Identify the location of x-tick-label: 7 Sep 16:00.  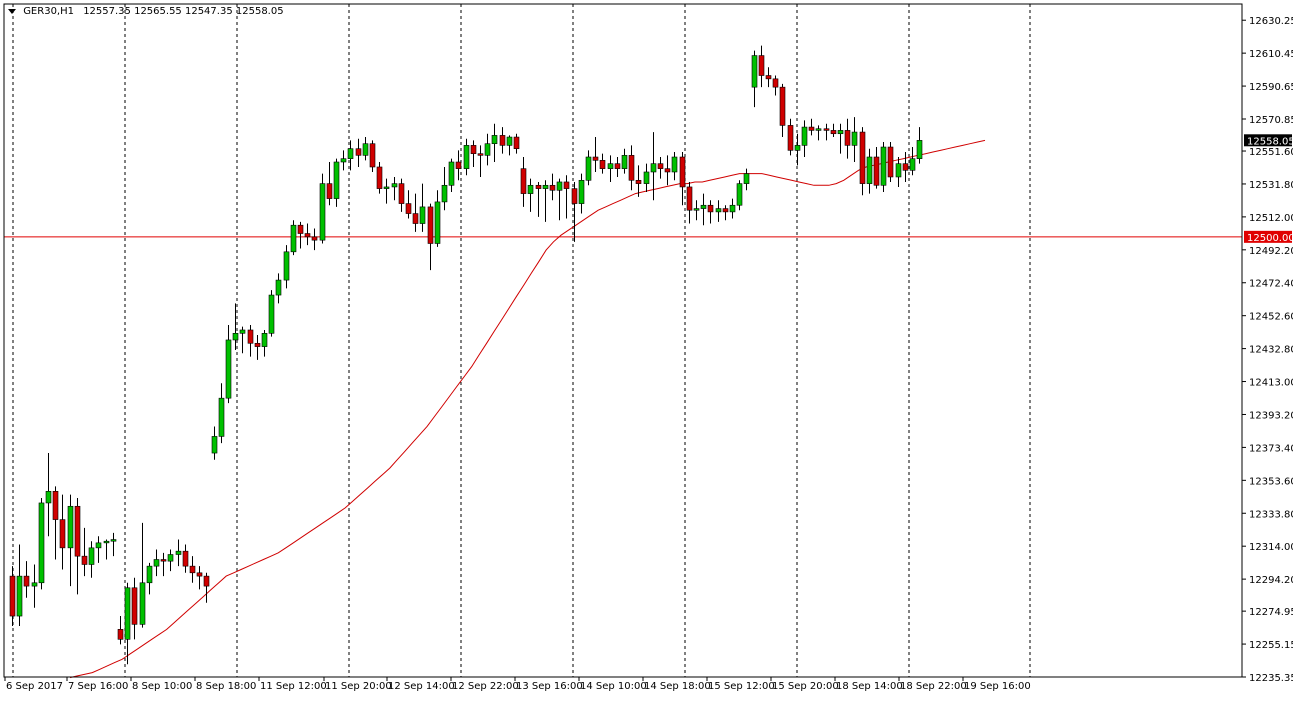
(98, 686).